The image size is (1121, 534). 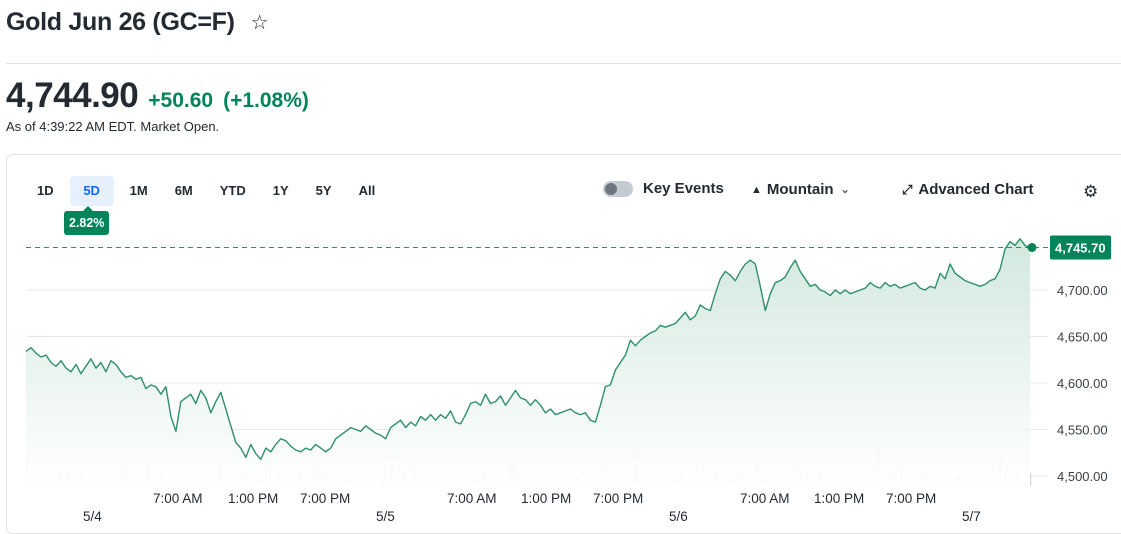 What do you see at coordinates (91, 191) in the screenshot?
I see `range-tab-5d: 5D` at bounding box center [91, 191].